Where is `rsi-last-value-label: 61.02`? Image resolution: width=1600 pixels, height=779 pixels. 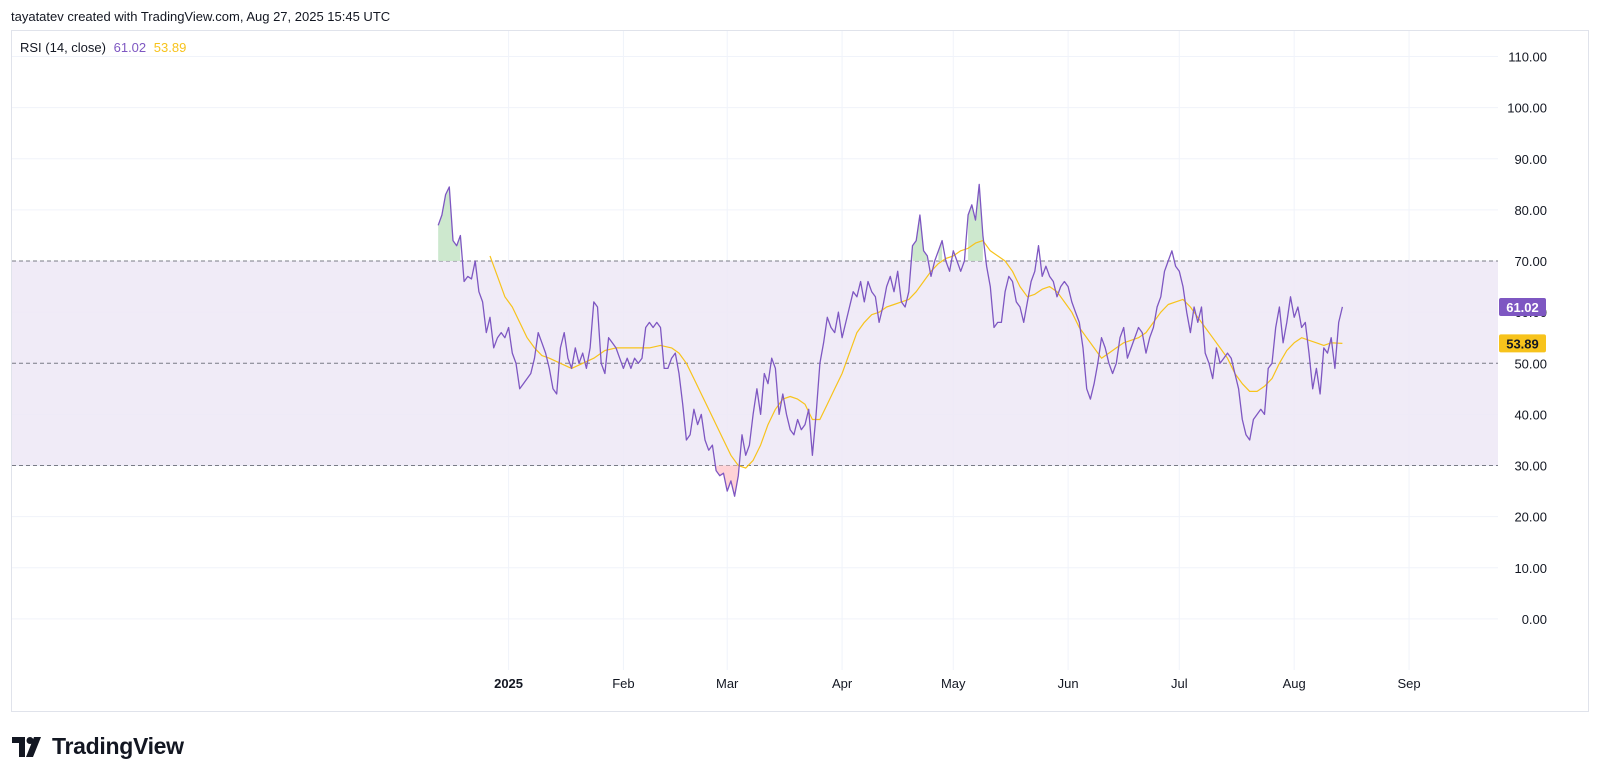
rsi-last-value-label: 61.02 is located at coordinates (1522, 307).